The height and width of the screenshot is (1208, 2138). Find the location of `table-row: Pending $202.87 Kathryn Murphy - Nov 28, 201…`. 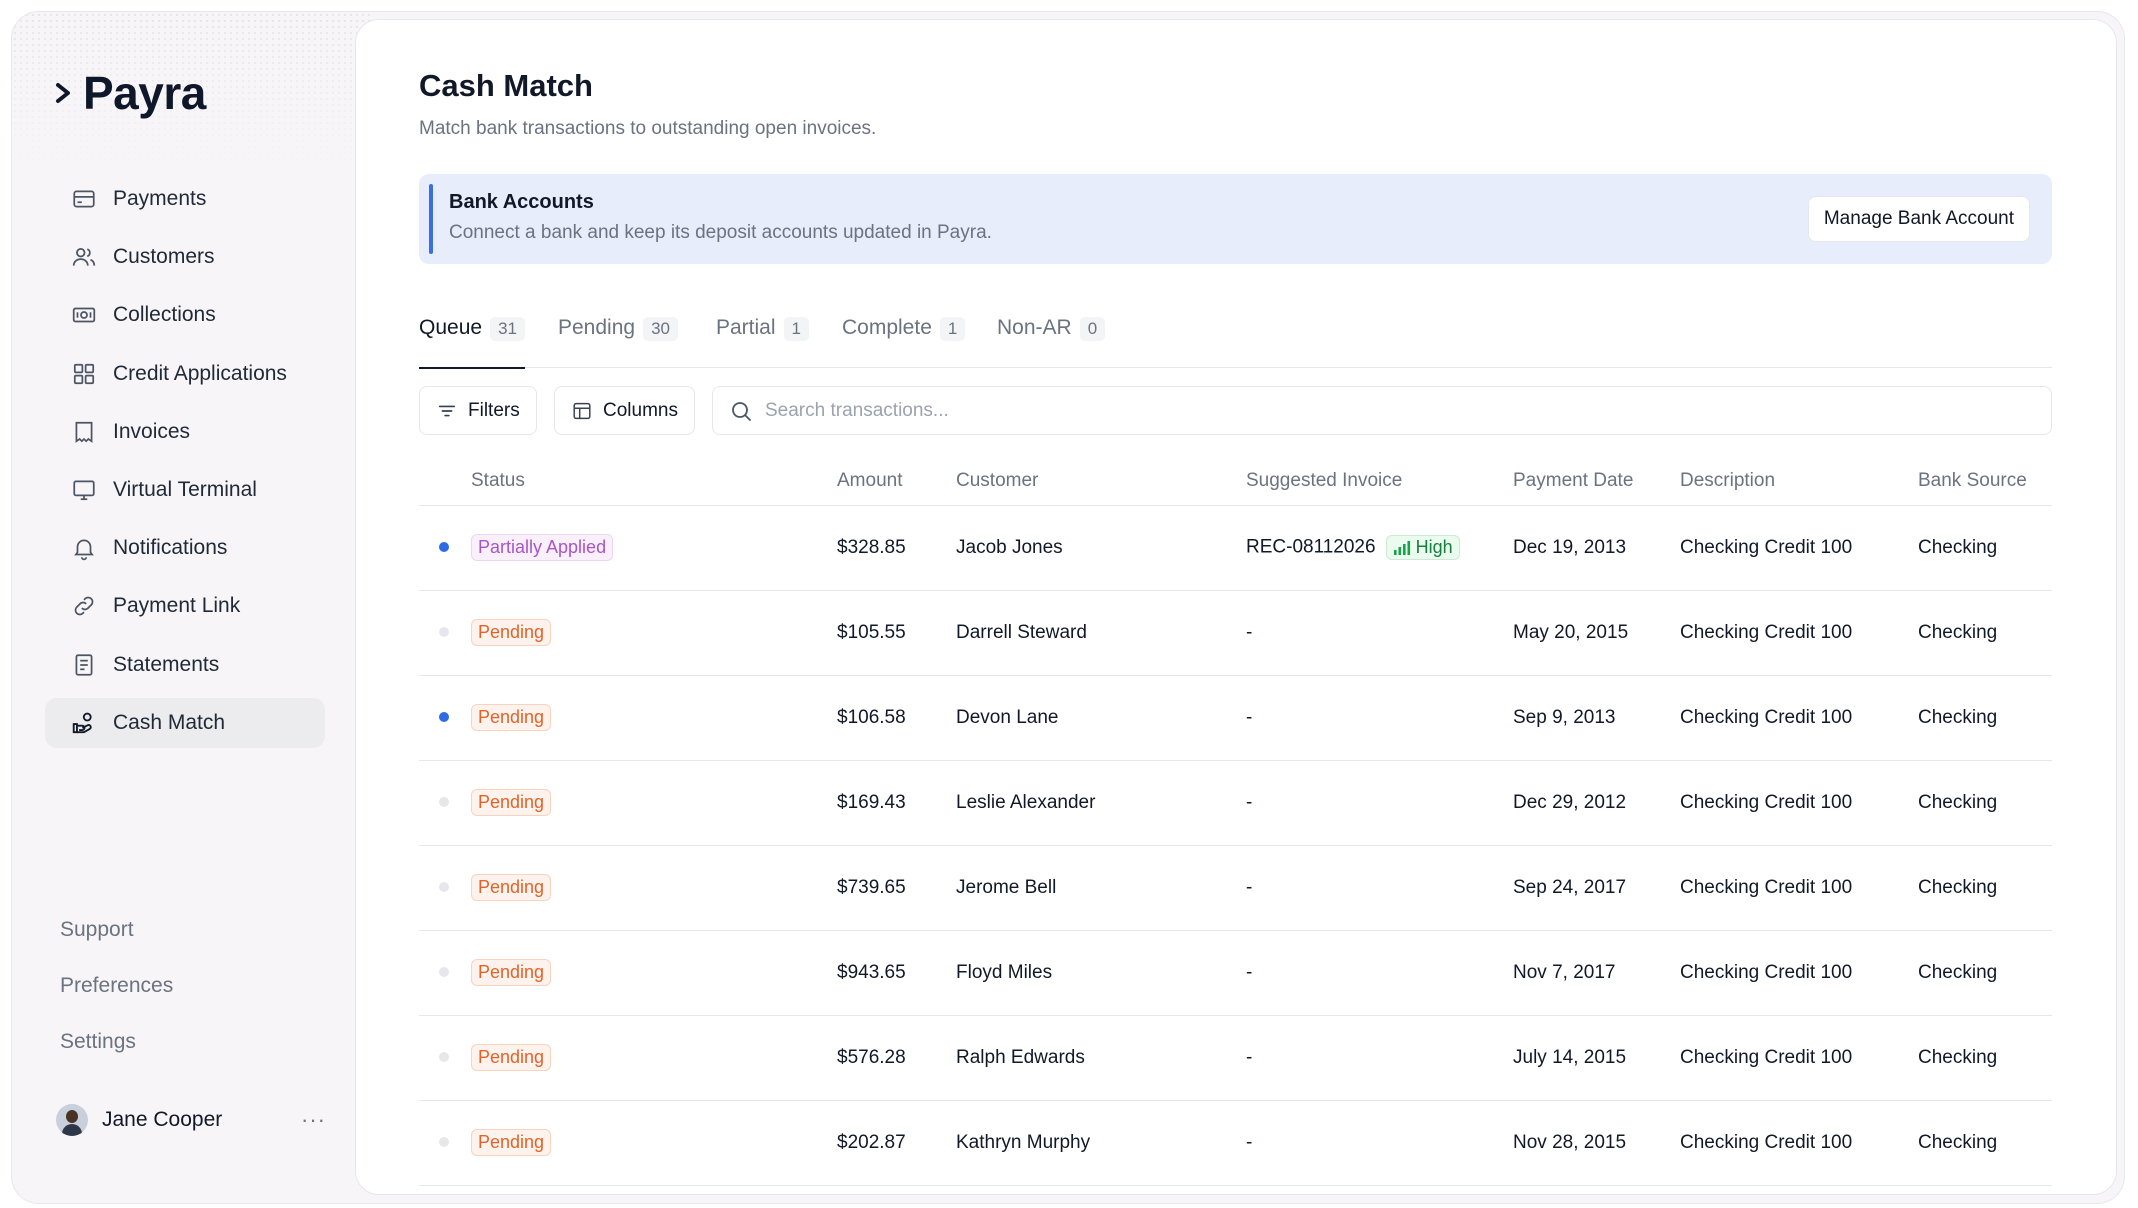

table-row: Pending $202.87 Kathryn Murphy - Nov 28, 201… is located at coordinates (1235, 1143).